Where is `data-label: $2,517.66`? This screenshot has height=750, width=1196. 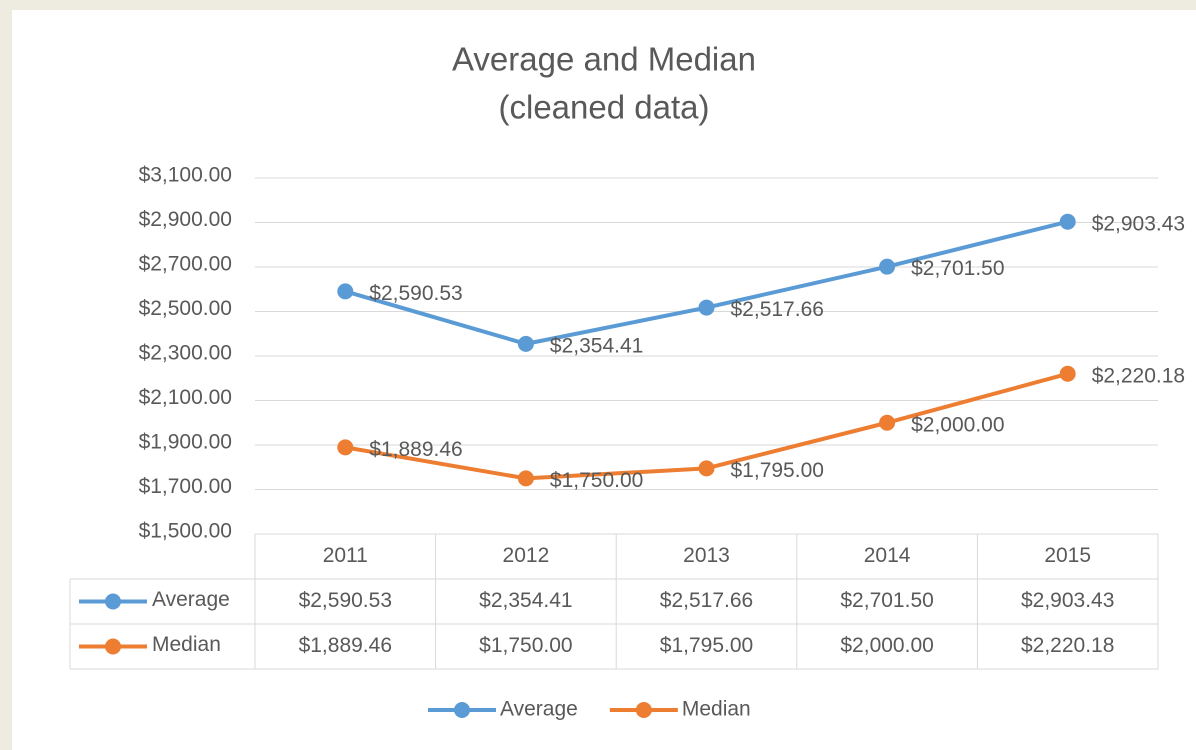 data-label: $2,517.66 is located at coordinates (777, 309).